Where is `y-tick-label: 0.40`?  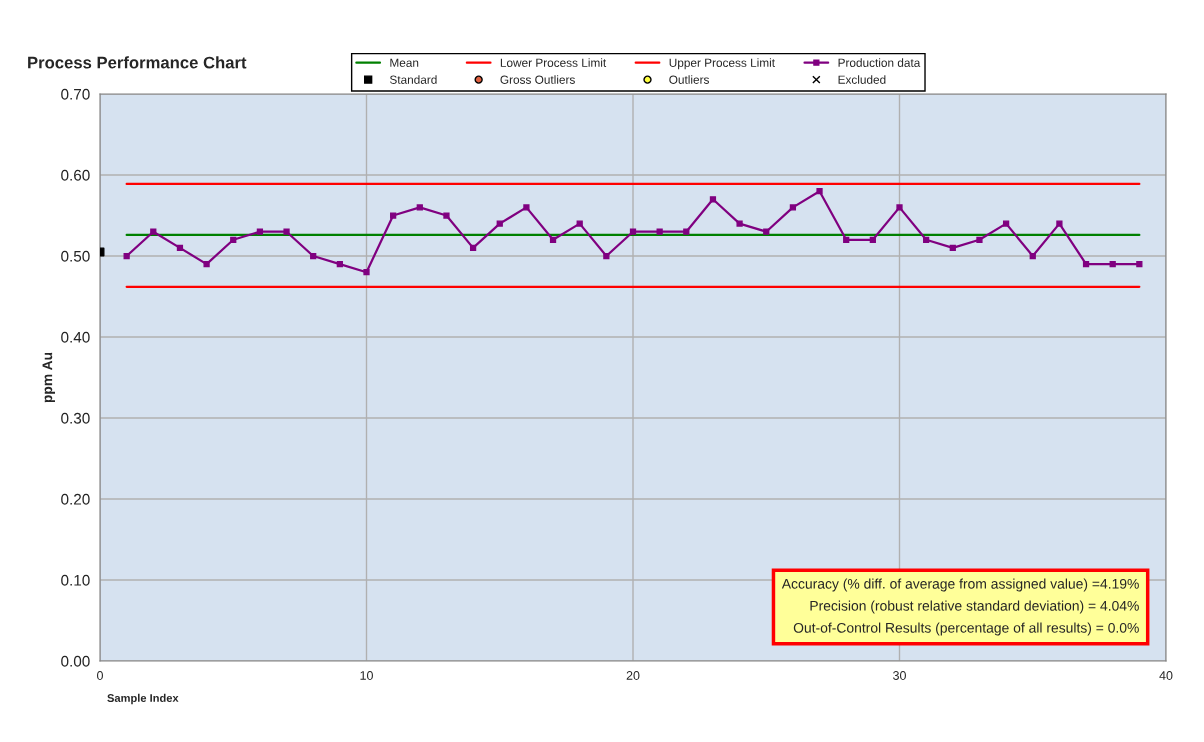 y-tick-label: 0.40 is located at coordinates (75, 337).